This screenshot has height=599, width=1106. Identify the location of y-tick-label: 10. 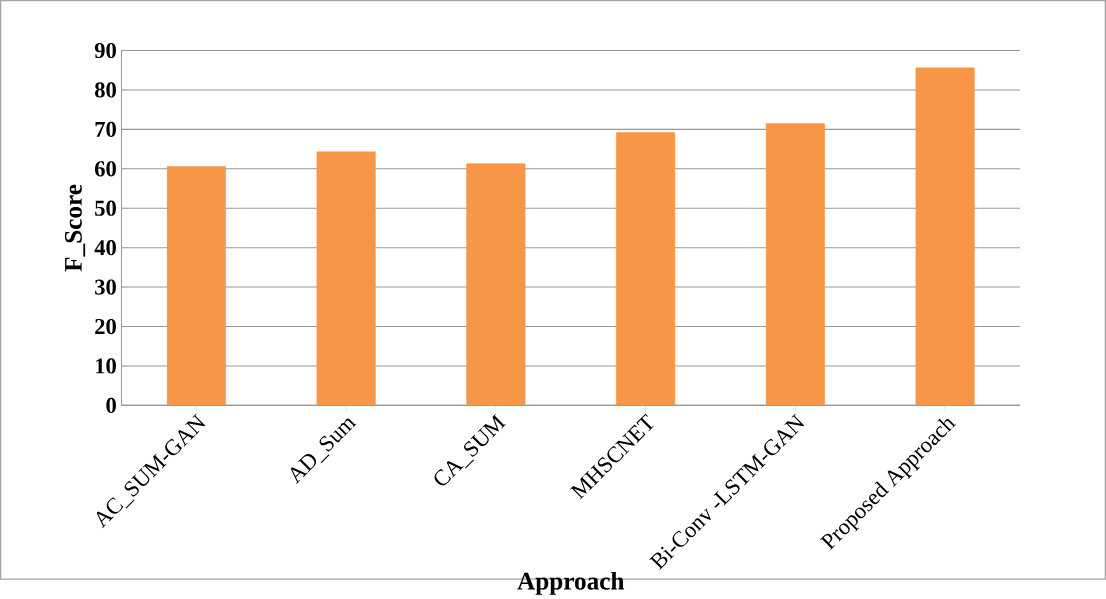
(106, 366).